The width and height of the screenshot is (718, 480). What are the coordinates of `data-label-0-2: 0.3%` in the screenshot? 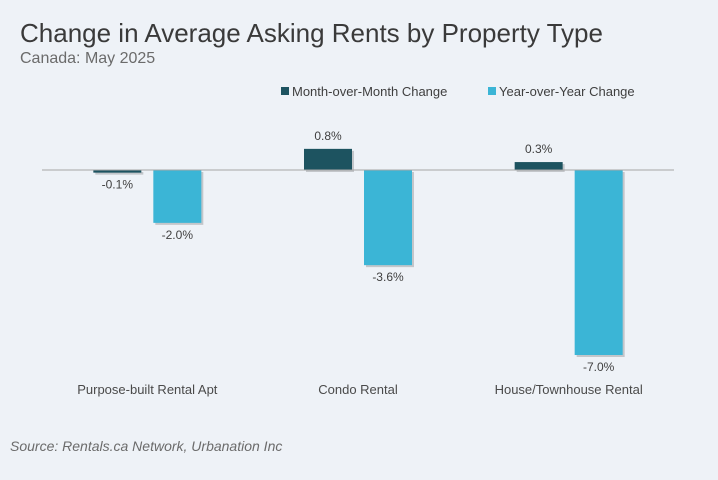 It's located at (539, 149).